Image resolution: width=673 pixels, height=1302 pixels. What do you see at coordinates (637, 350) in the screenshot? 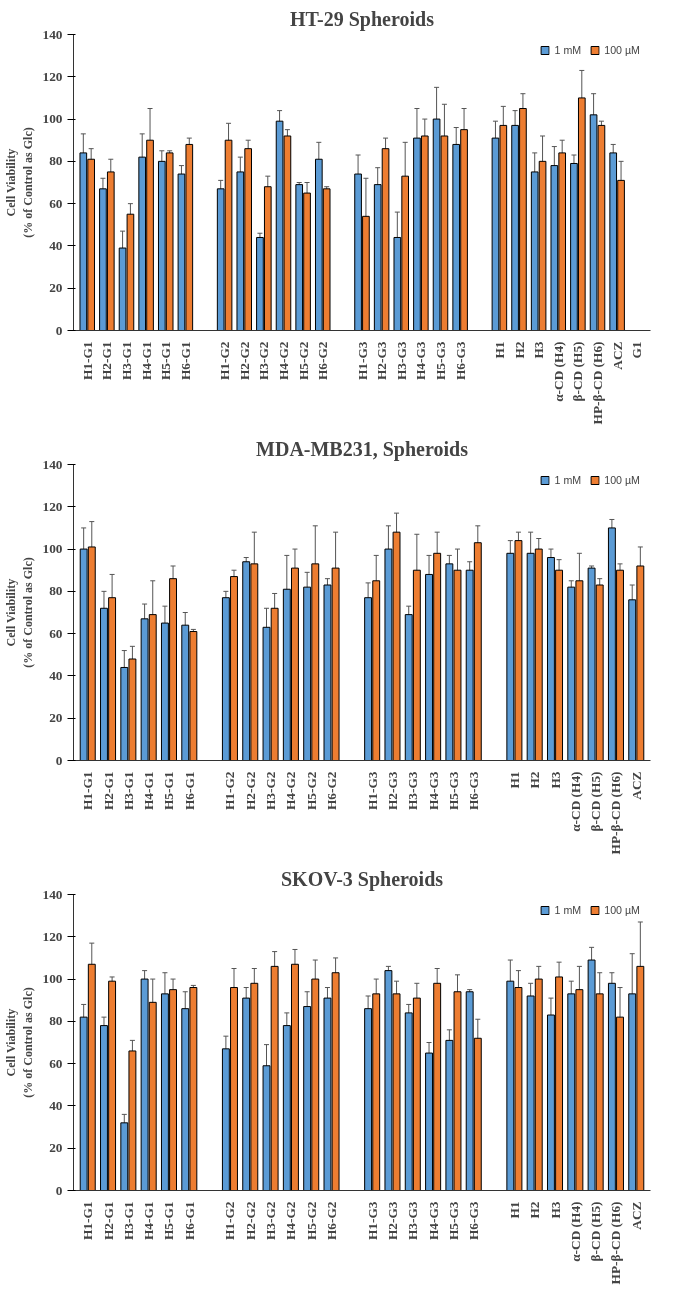
I see `x-tick-label: G1` at bounding box center [637, 350].